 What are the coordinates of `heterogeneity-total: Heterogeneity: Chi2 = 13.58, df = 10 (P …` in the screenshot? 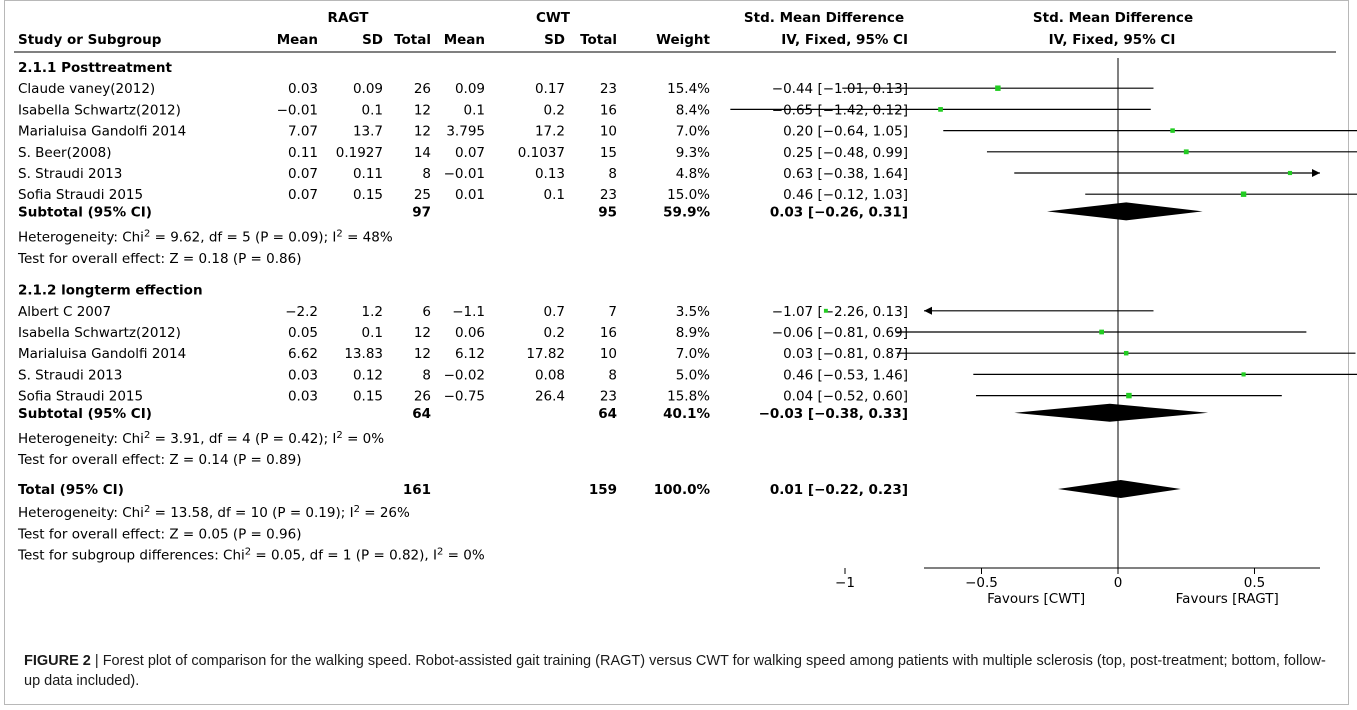 It's located at (214, 512).